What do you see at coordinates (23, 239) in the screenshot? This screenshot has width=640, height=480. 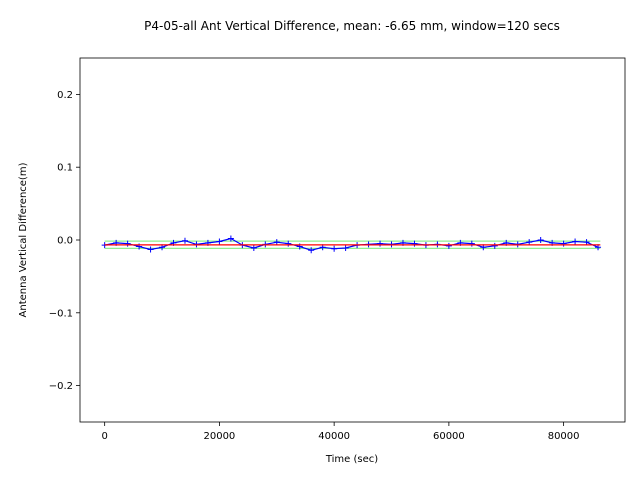 I see `y-axis-label: Antenna Vertical Difference(m)` at bounding box center [23, 239].